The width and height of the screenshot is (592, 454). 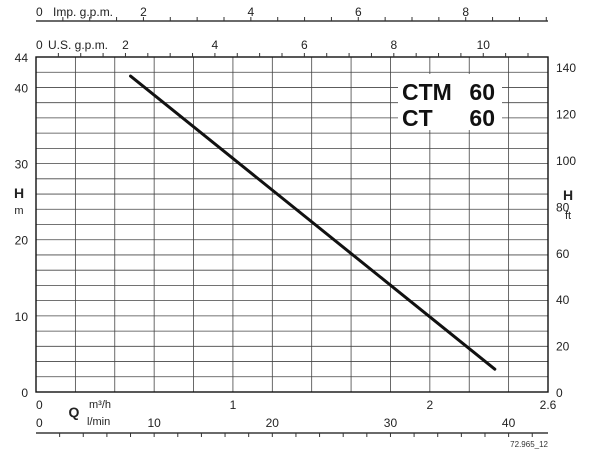 What do you see at coordinates (563, 300) in the screenshot?
I see `right-tick-label: 40` at bounding box center [563, 300].